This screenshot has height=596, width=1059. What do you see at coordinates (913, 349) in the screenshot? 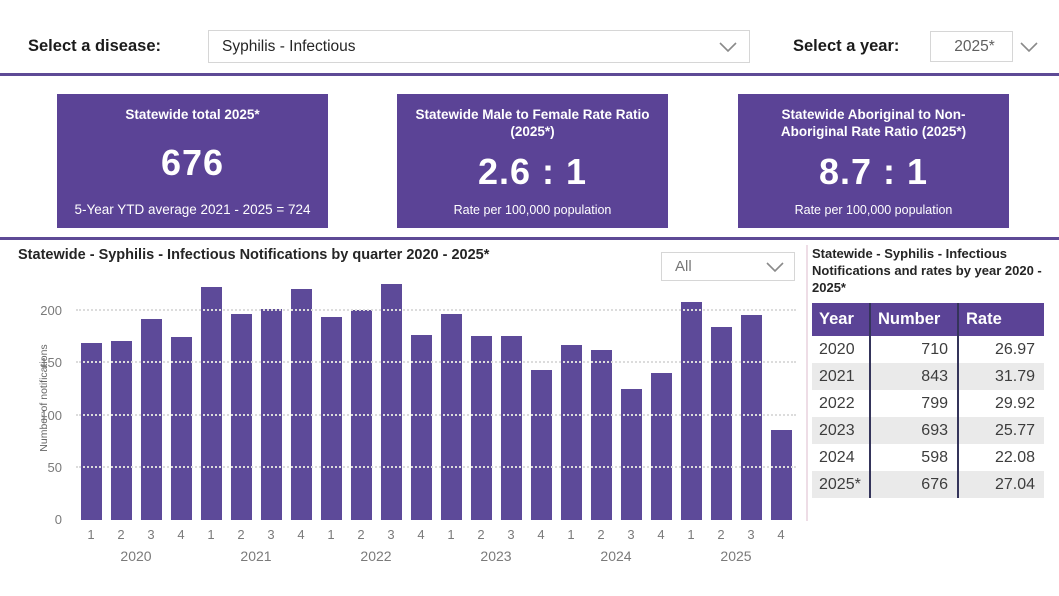
I see `table-cell: 710` at bounding box center [913, 349].